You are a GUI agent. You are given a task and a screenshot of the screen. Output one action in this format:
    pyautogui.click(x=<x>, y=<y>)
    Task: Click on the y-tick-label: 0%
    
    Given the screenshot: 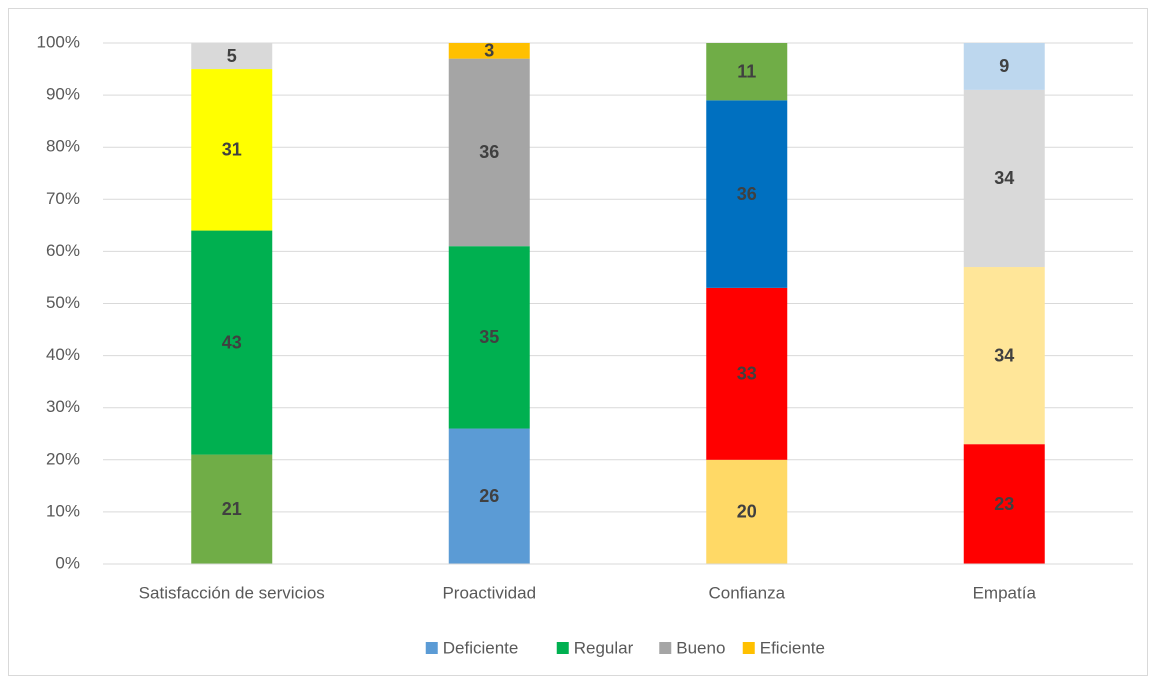 What is the action you would take?
    pyautogui.click(x=67, y=562)
    